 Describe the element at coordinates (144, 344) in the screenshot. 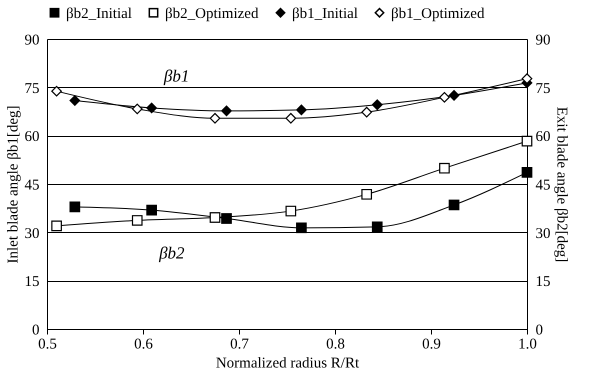

I see `x-tick-label: 0.6` at that location.